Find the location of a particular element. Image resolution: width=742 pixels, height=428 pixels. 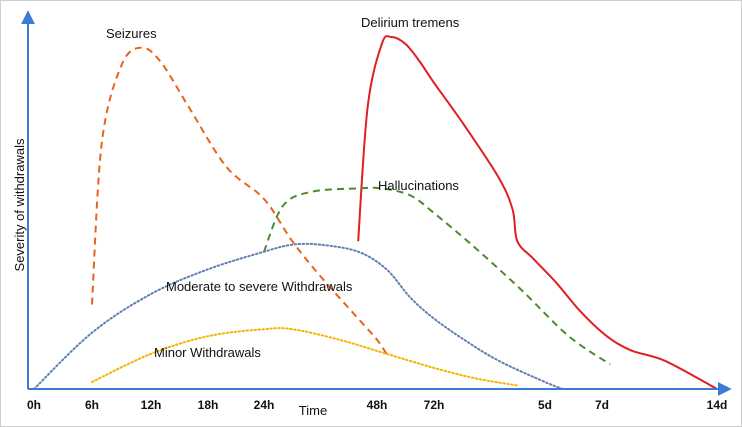

x-axis-title: Time is located at coordinates (313, 410).